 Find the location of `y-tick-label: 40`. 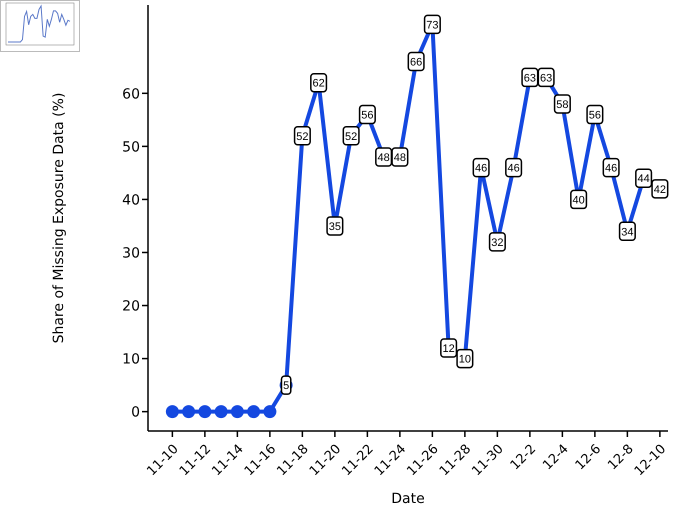

y-tick-label: 40 is located at coordinates (131, 200).